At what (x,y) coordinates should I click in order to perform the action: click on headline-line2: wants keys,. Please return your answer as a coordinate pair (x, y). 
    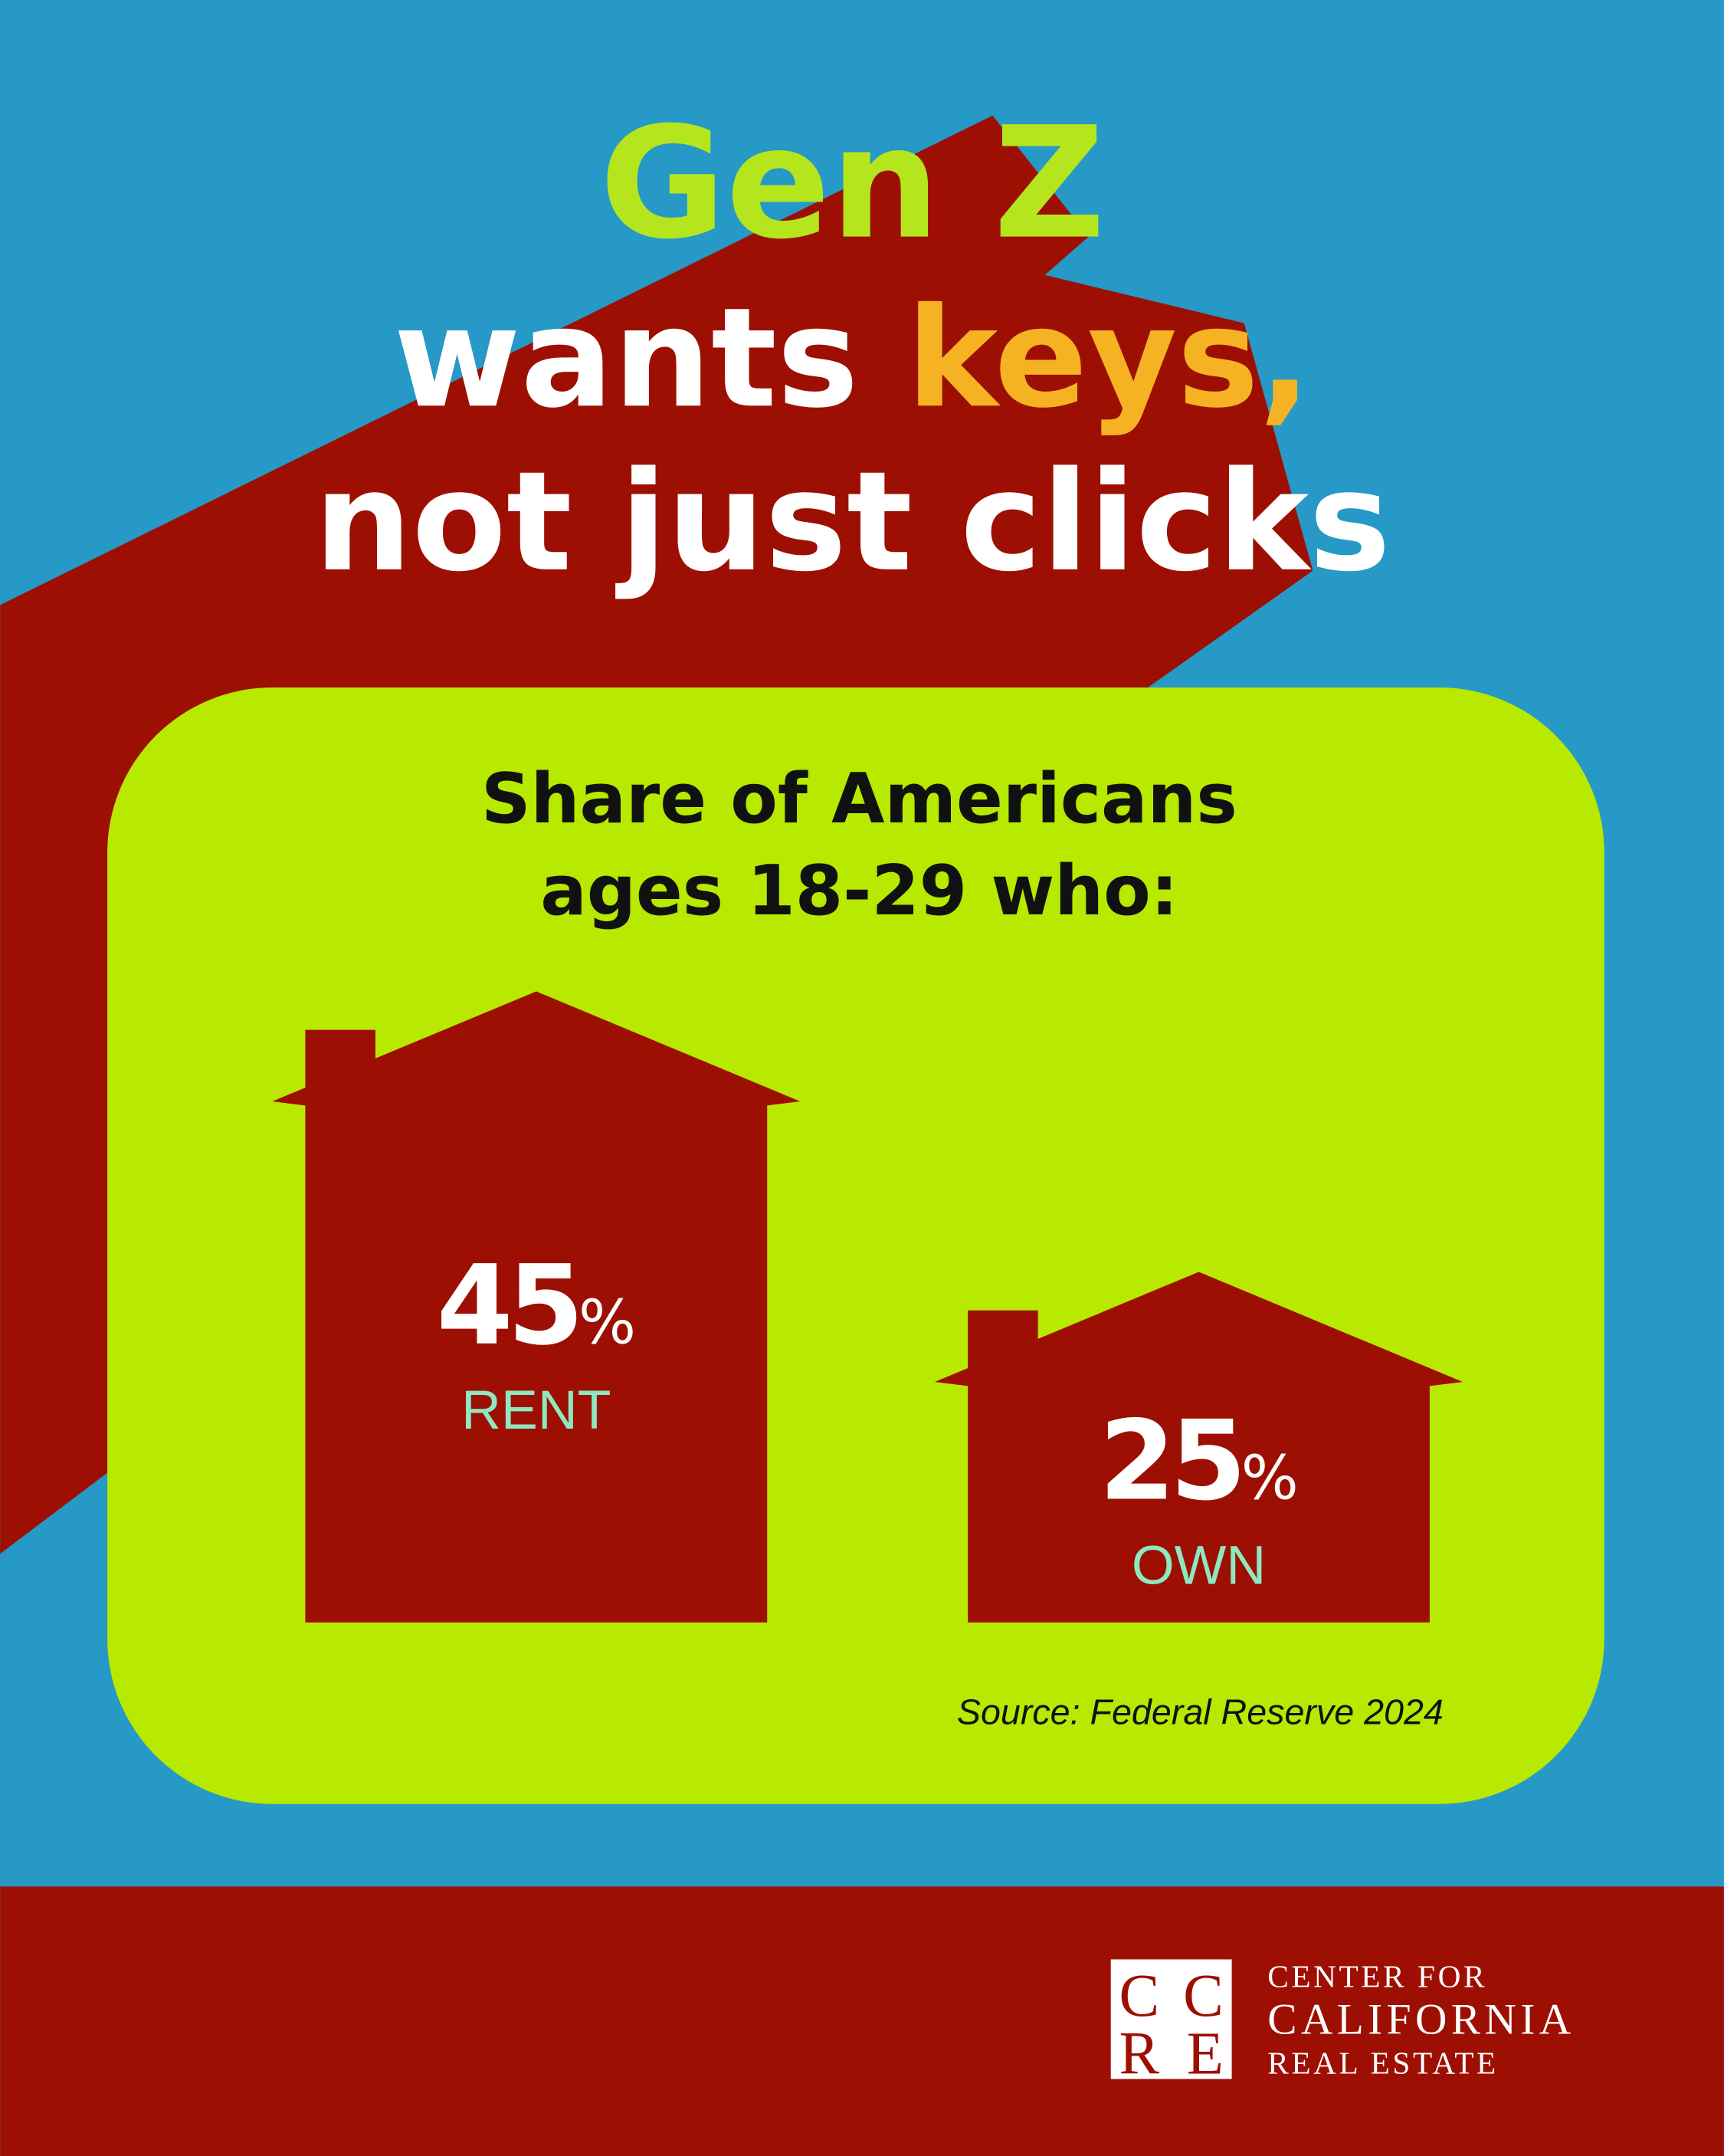
    Looking at the image, I should click on (853, 358).